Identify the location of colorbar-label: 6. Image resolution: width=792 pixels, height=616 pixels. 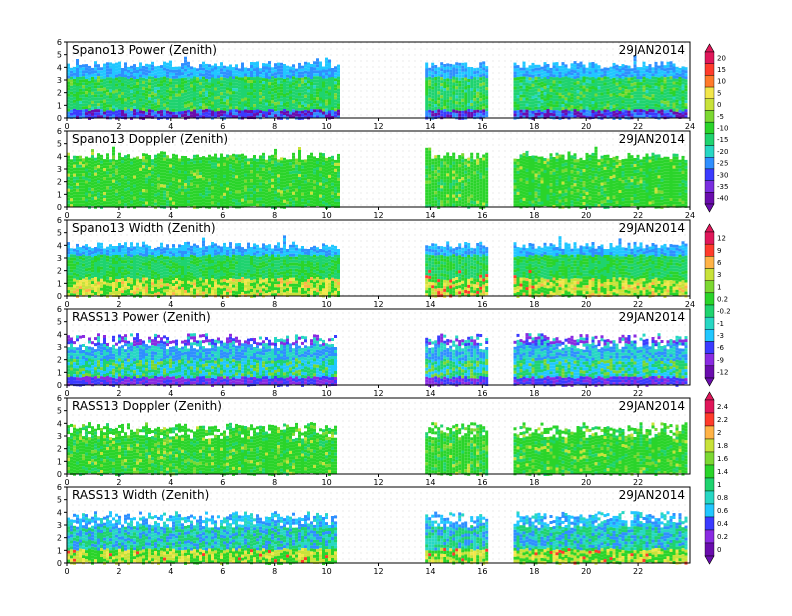
(719, 263).